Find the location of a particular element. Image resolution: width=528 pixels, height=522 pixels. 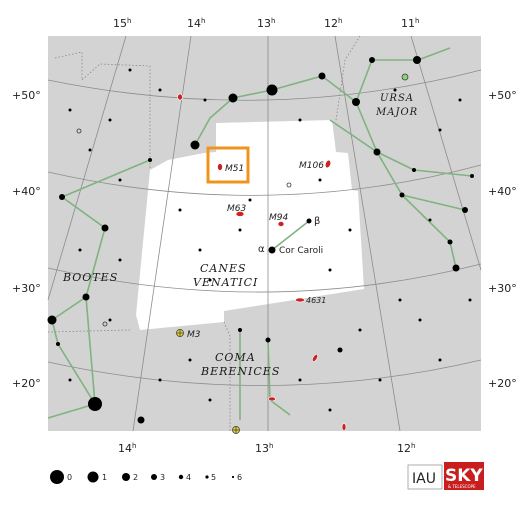

ra-labels-bottom: 14h 13h 12h is located at coordinates (266, 448).